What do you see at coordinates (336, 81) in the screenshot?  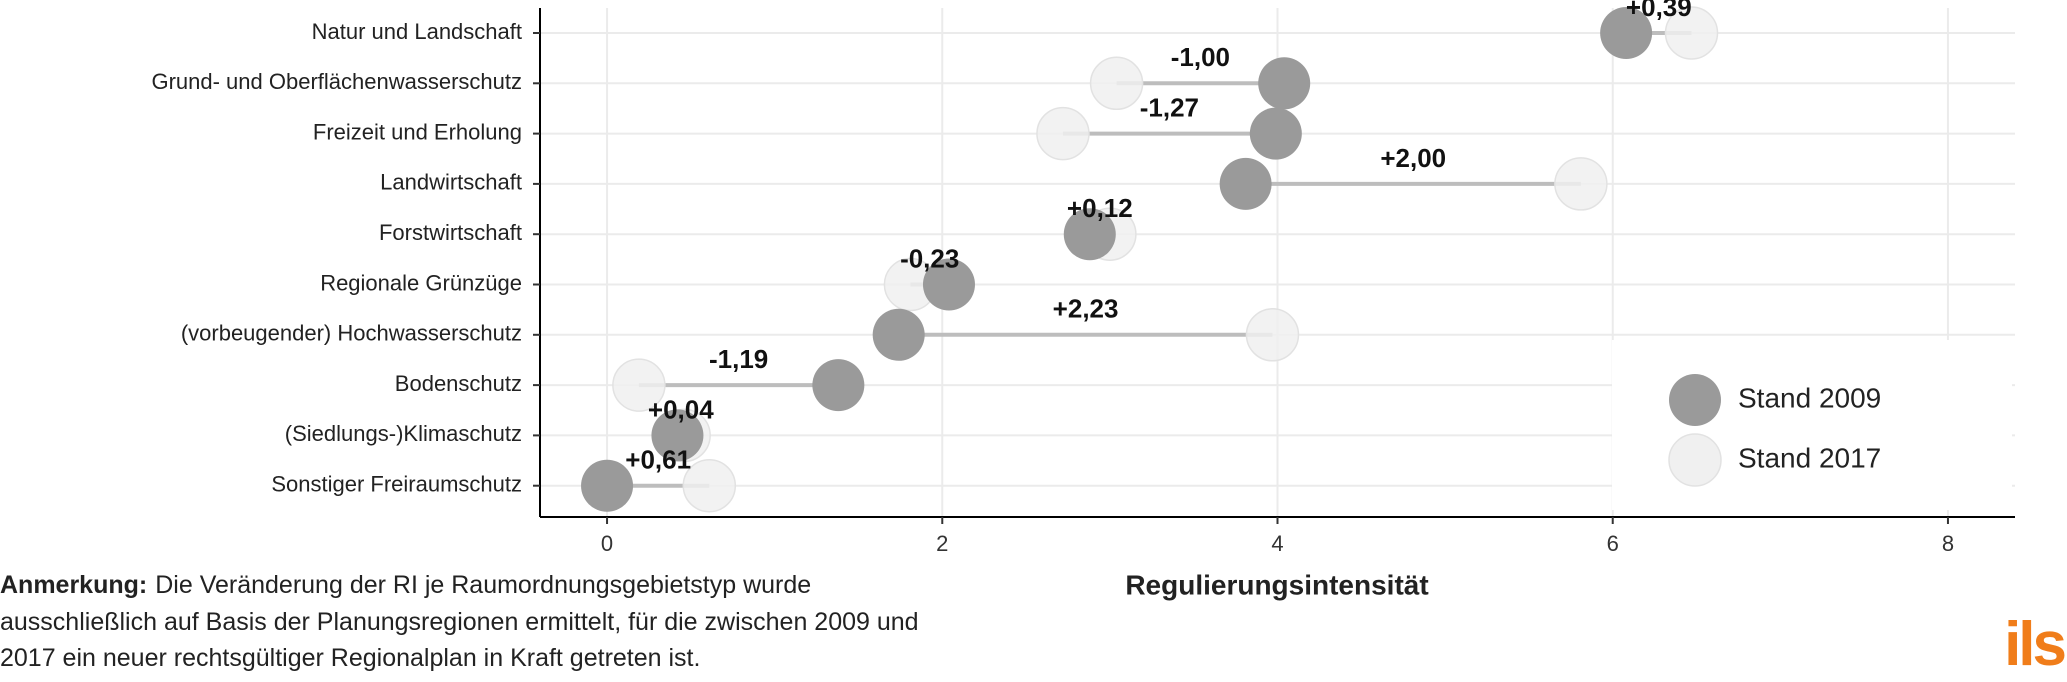 I see `category-label: Grund- und Oberflächenwasserschutz` at bounding box center [336, 81].